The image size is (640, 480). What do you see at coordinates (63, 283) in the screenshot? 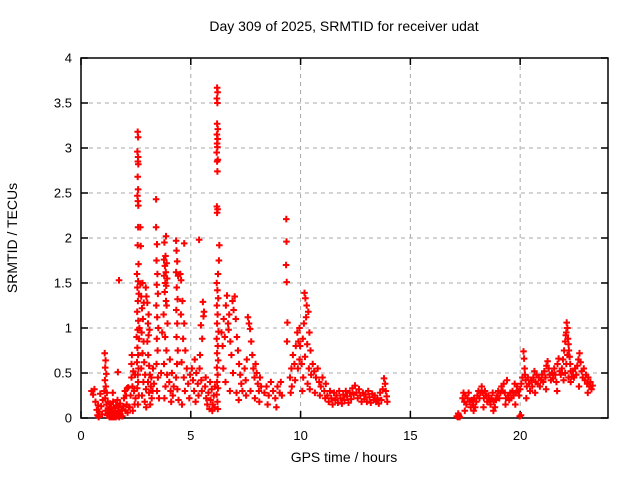
I see `y-tick-label: 1.5` at bounding box center [63, 283].